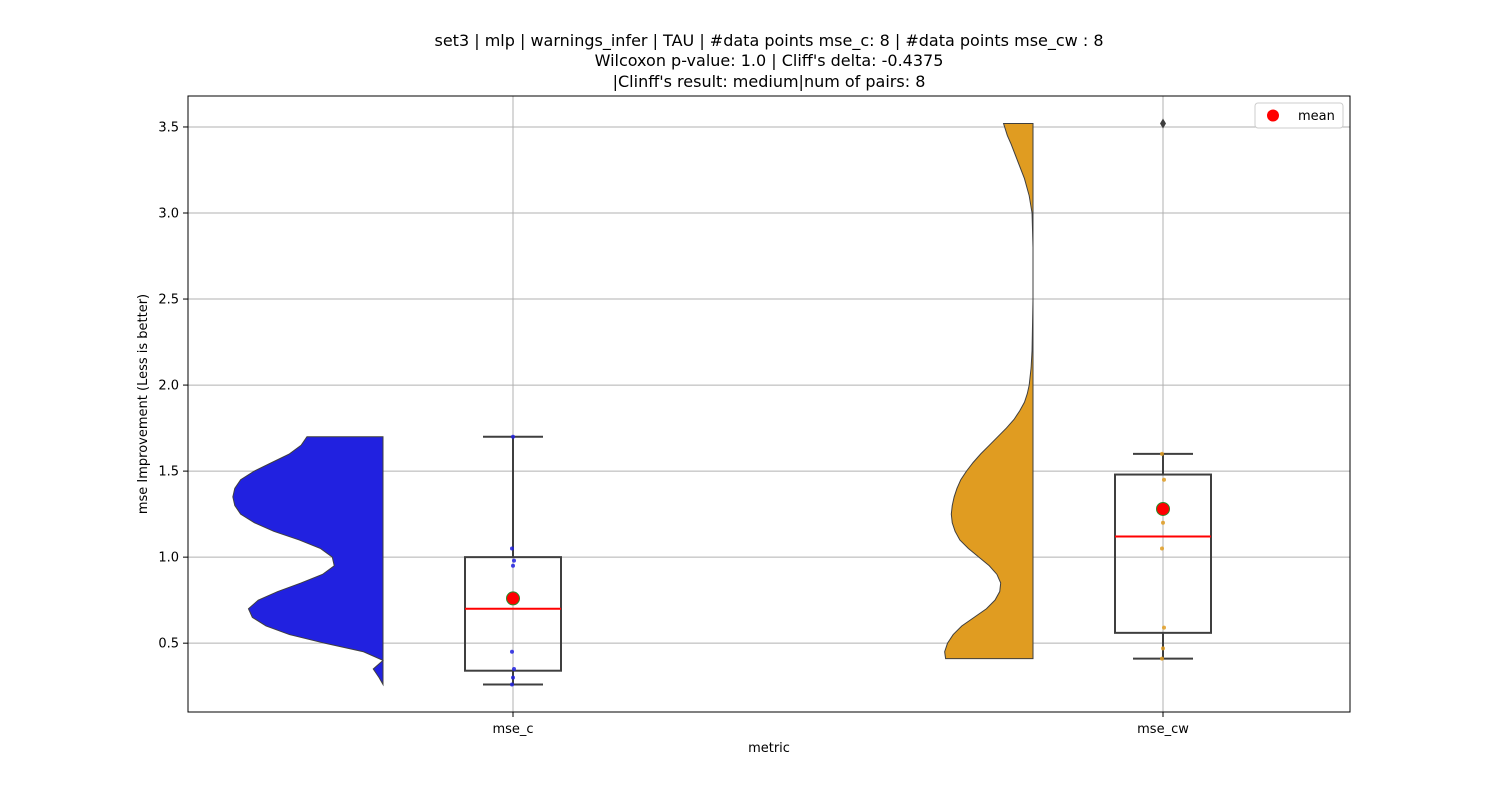 This screenshot has width=1500, height=800. I want to click on mean-marker-mse_c, so click(513, 598).